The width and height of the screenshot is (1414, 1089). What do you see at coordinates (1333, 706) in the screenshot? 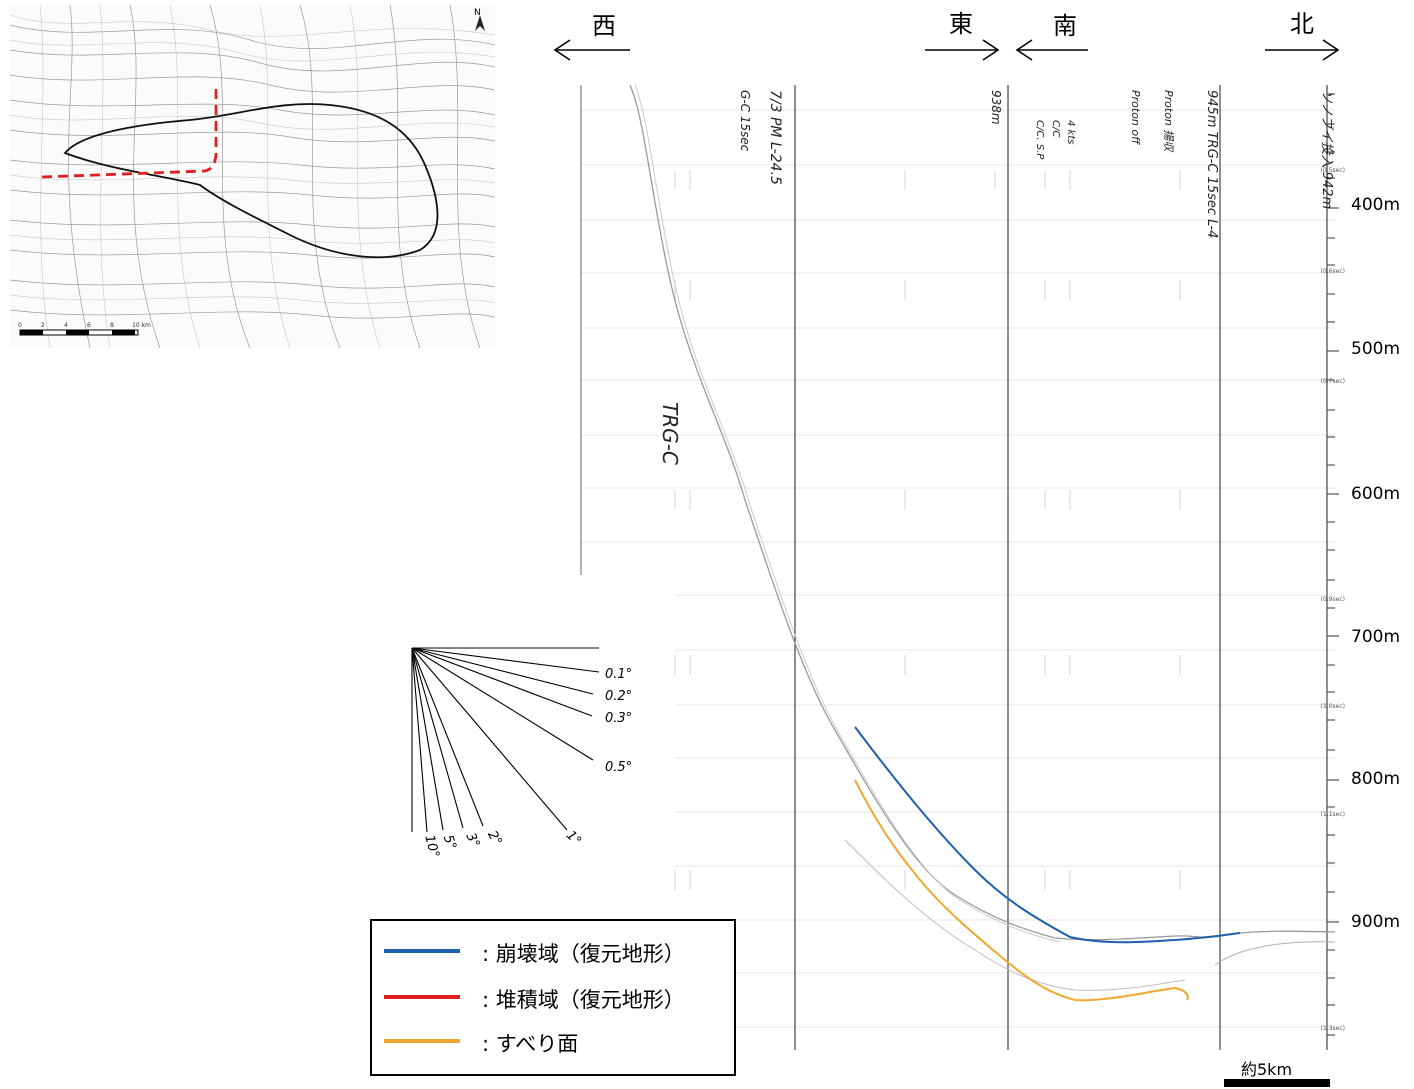
I see `time-tick-label: (1.0sec)` at bounding box center [1333, 706].